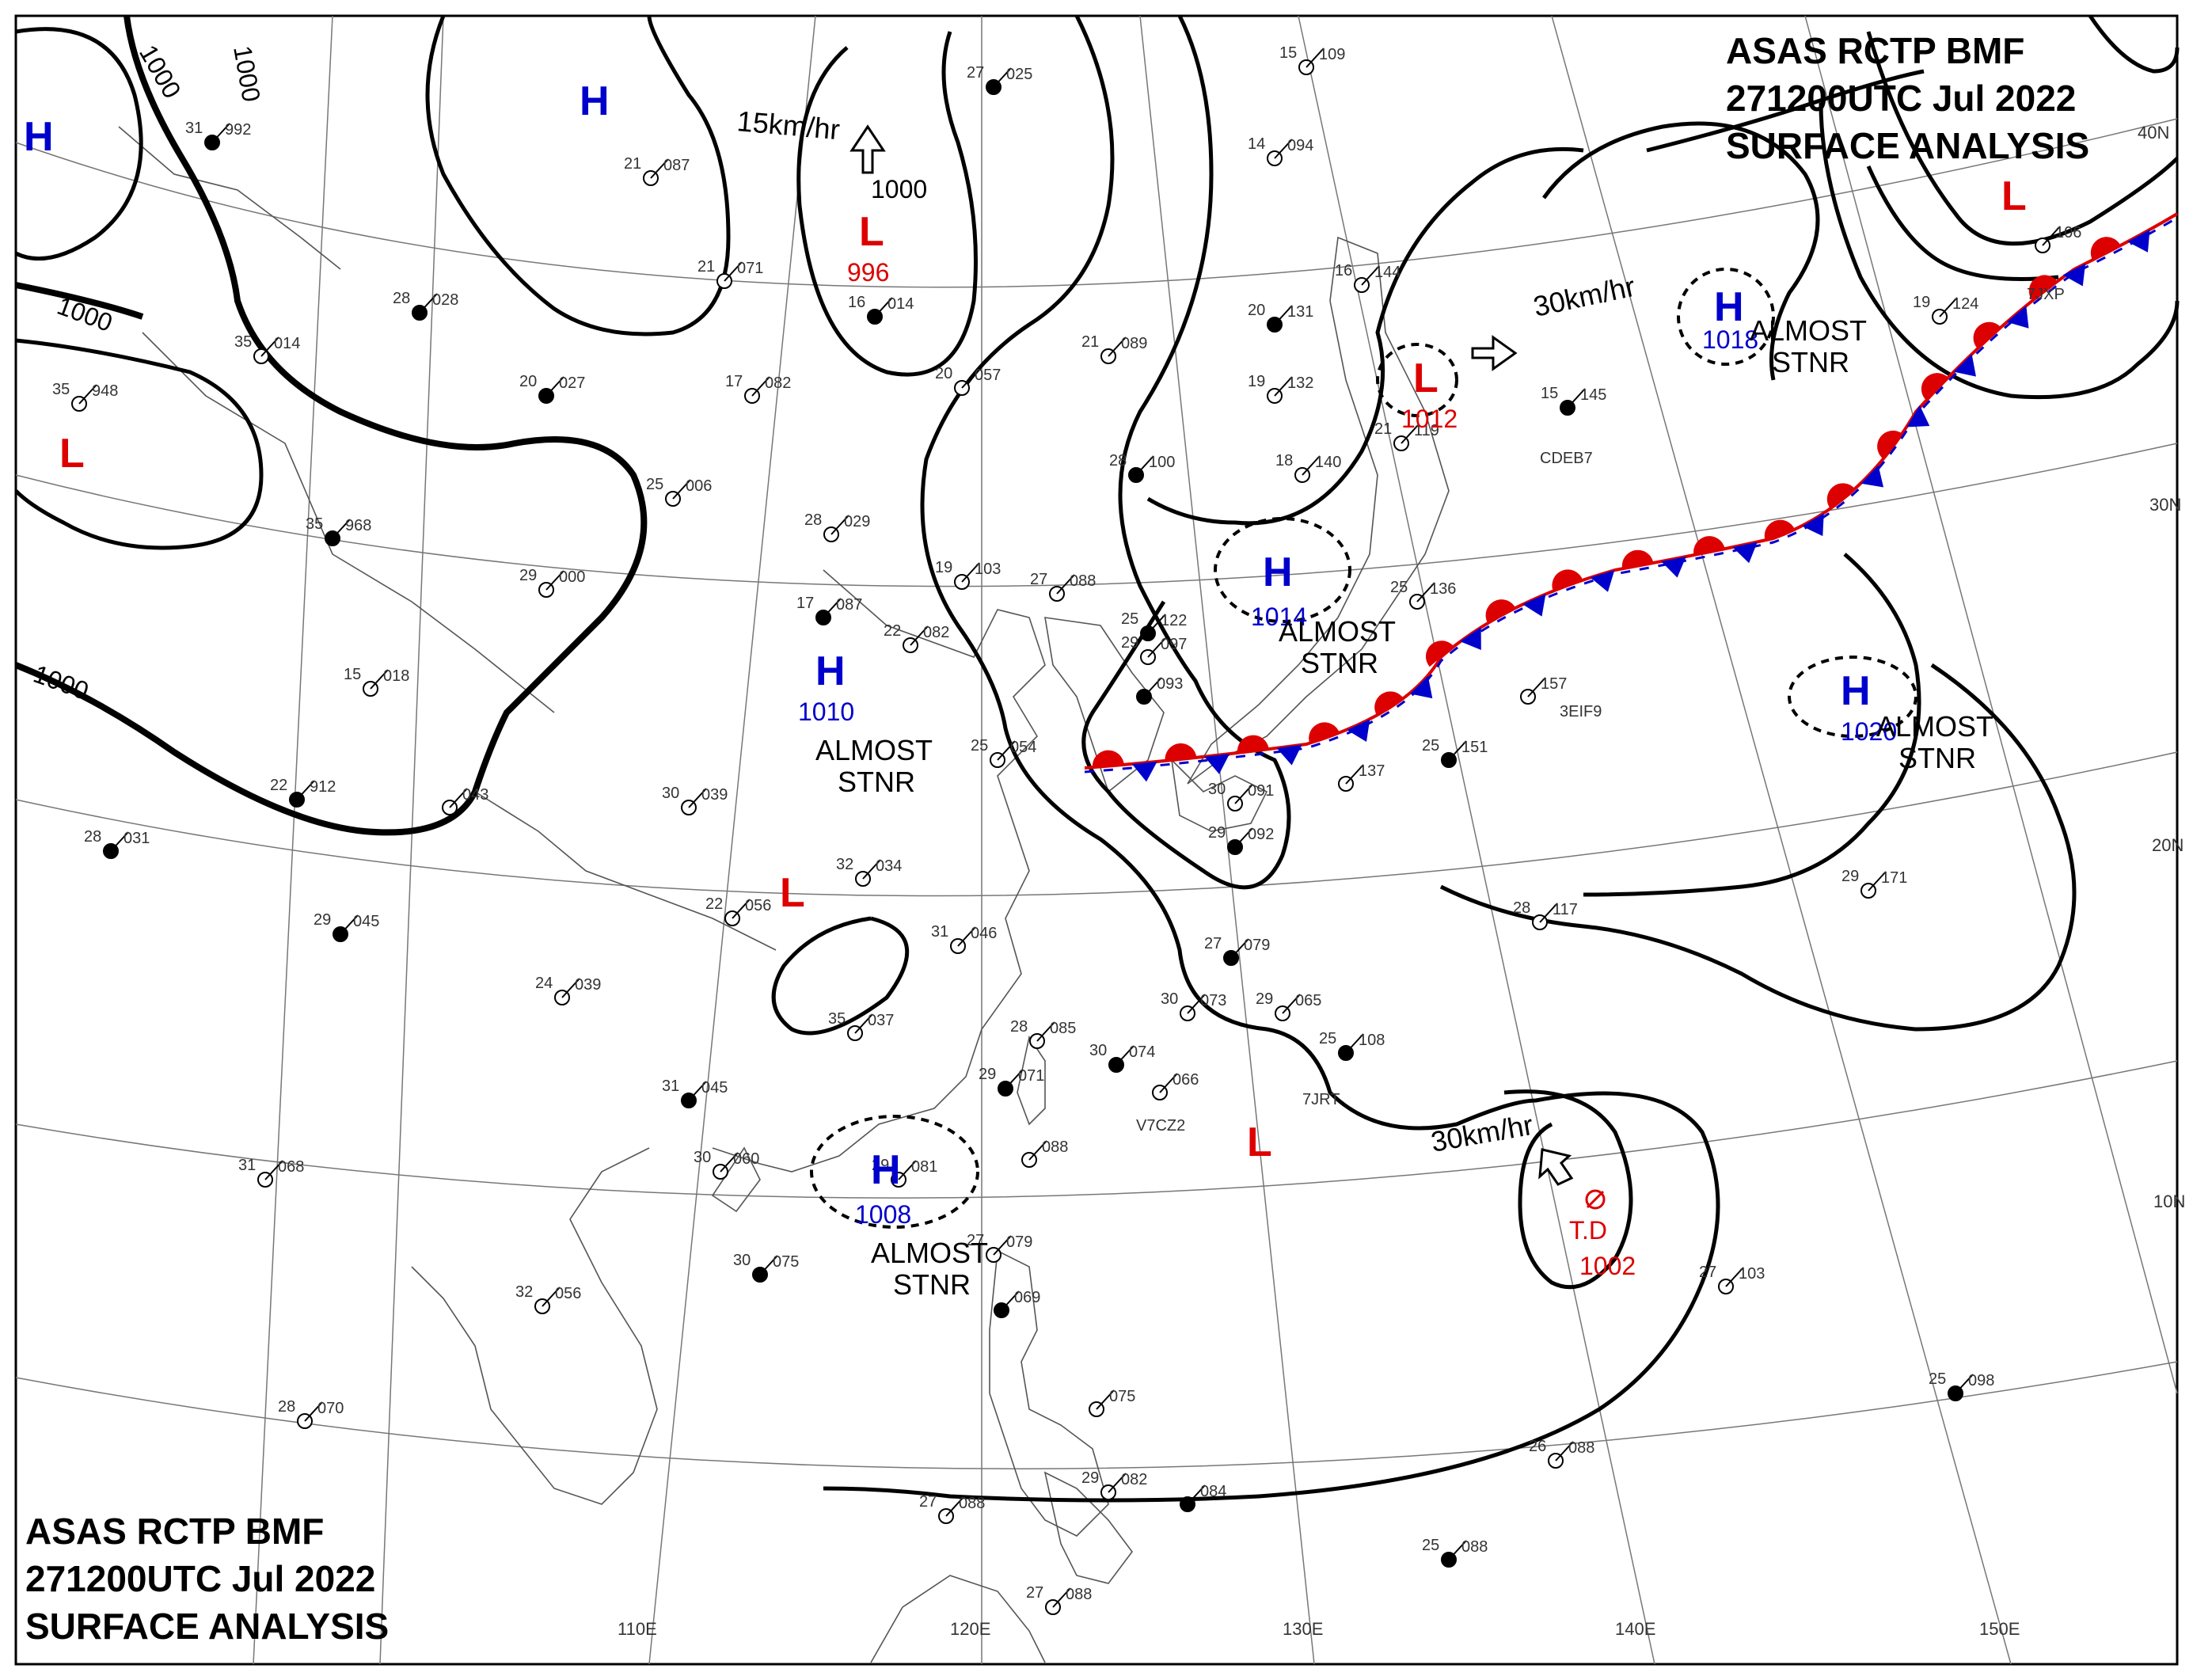 This screenshot has height=1680, width=2193. Describe the element at coordinates (826, 711) in the screenshot. I see `central-pressure: 1010` at that location.